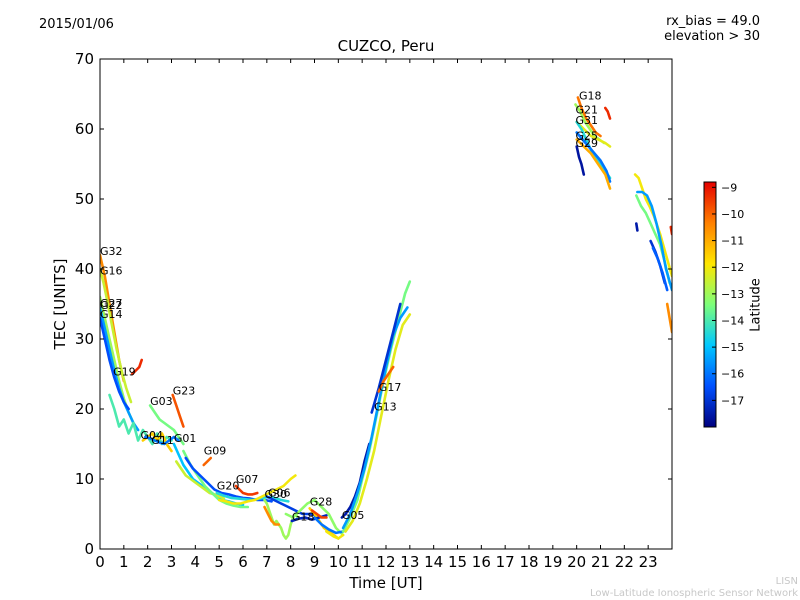 This screenshot has height=600, width=800. Describe the element at coordinates (100, 562) in the screenshot. I see `x-tick-label: 0` at that location.